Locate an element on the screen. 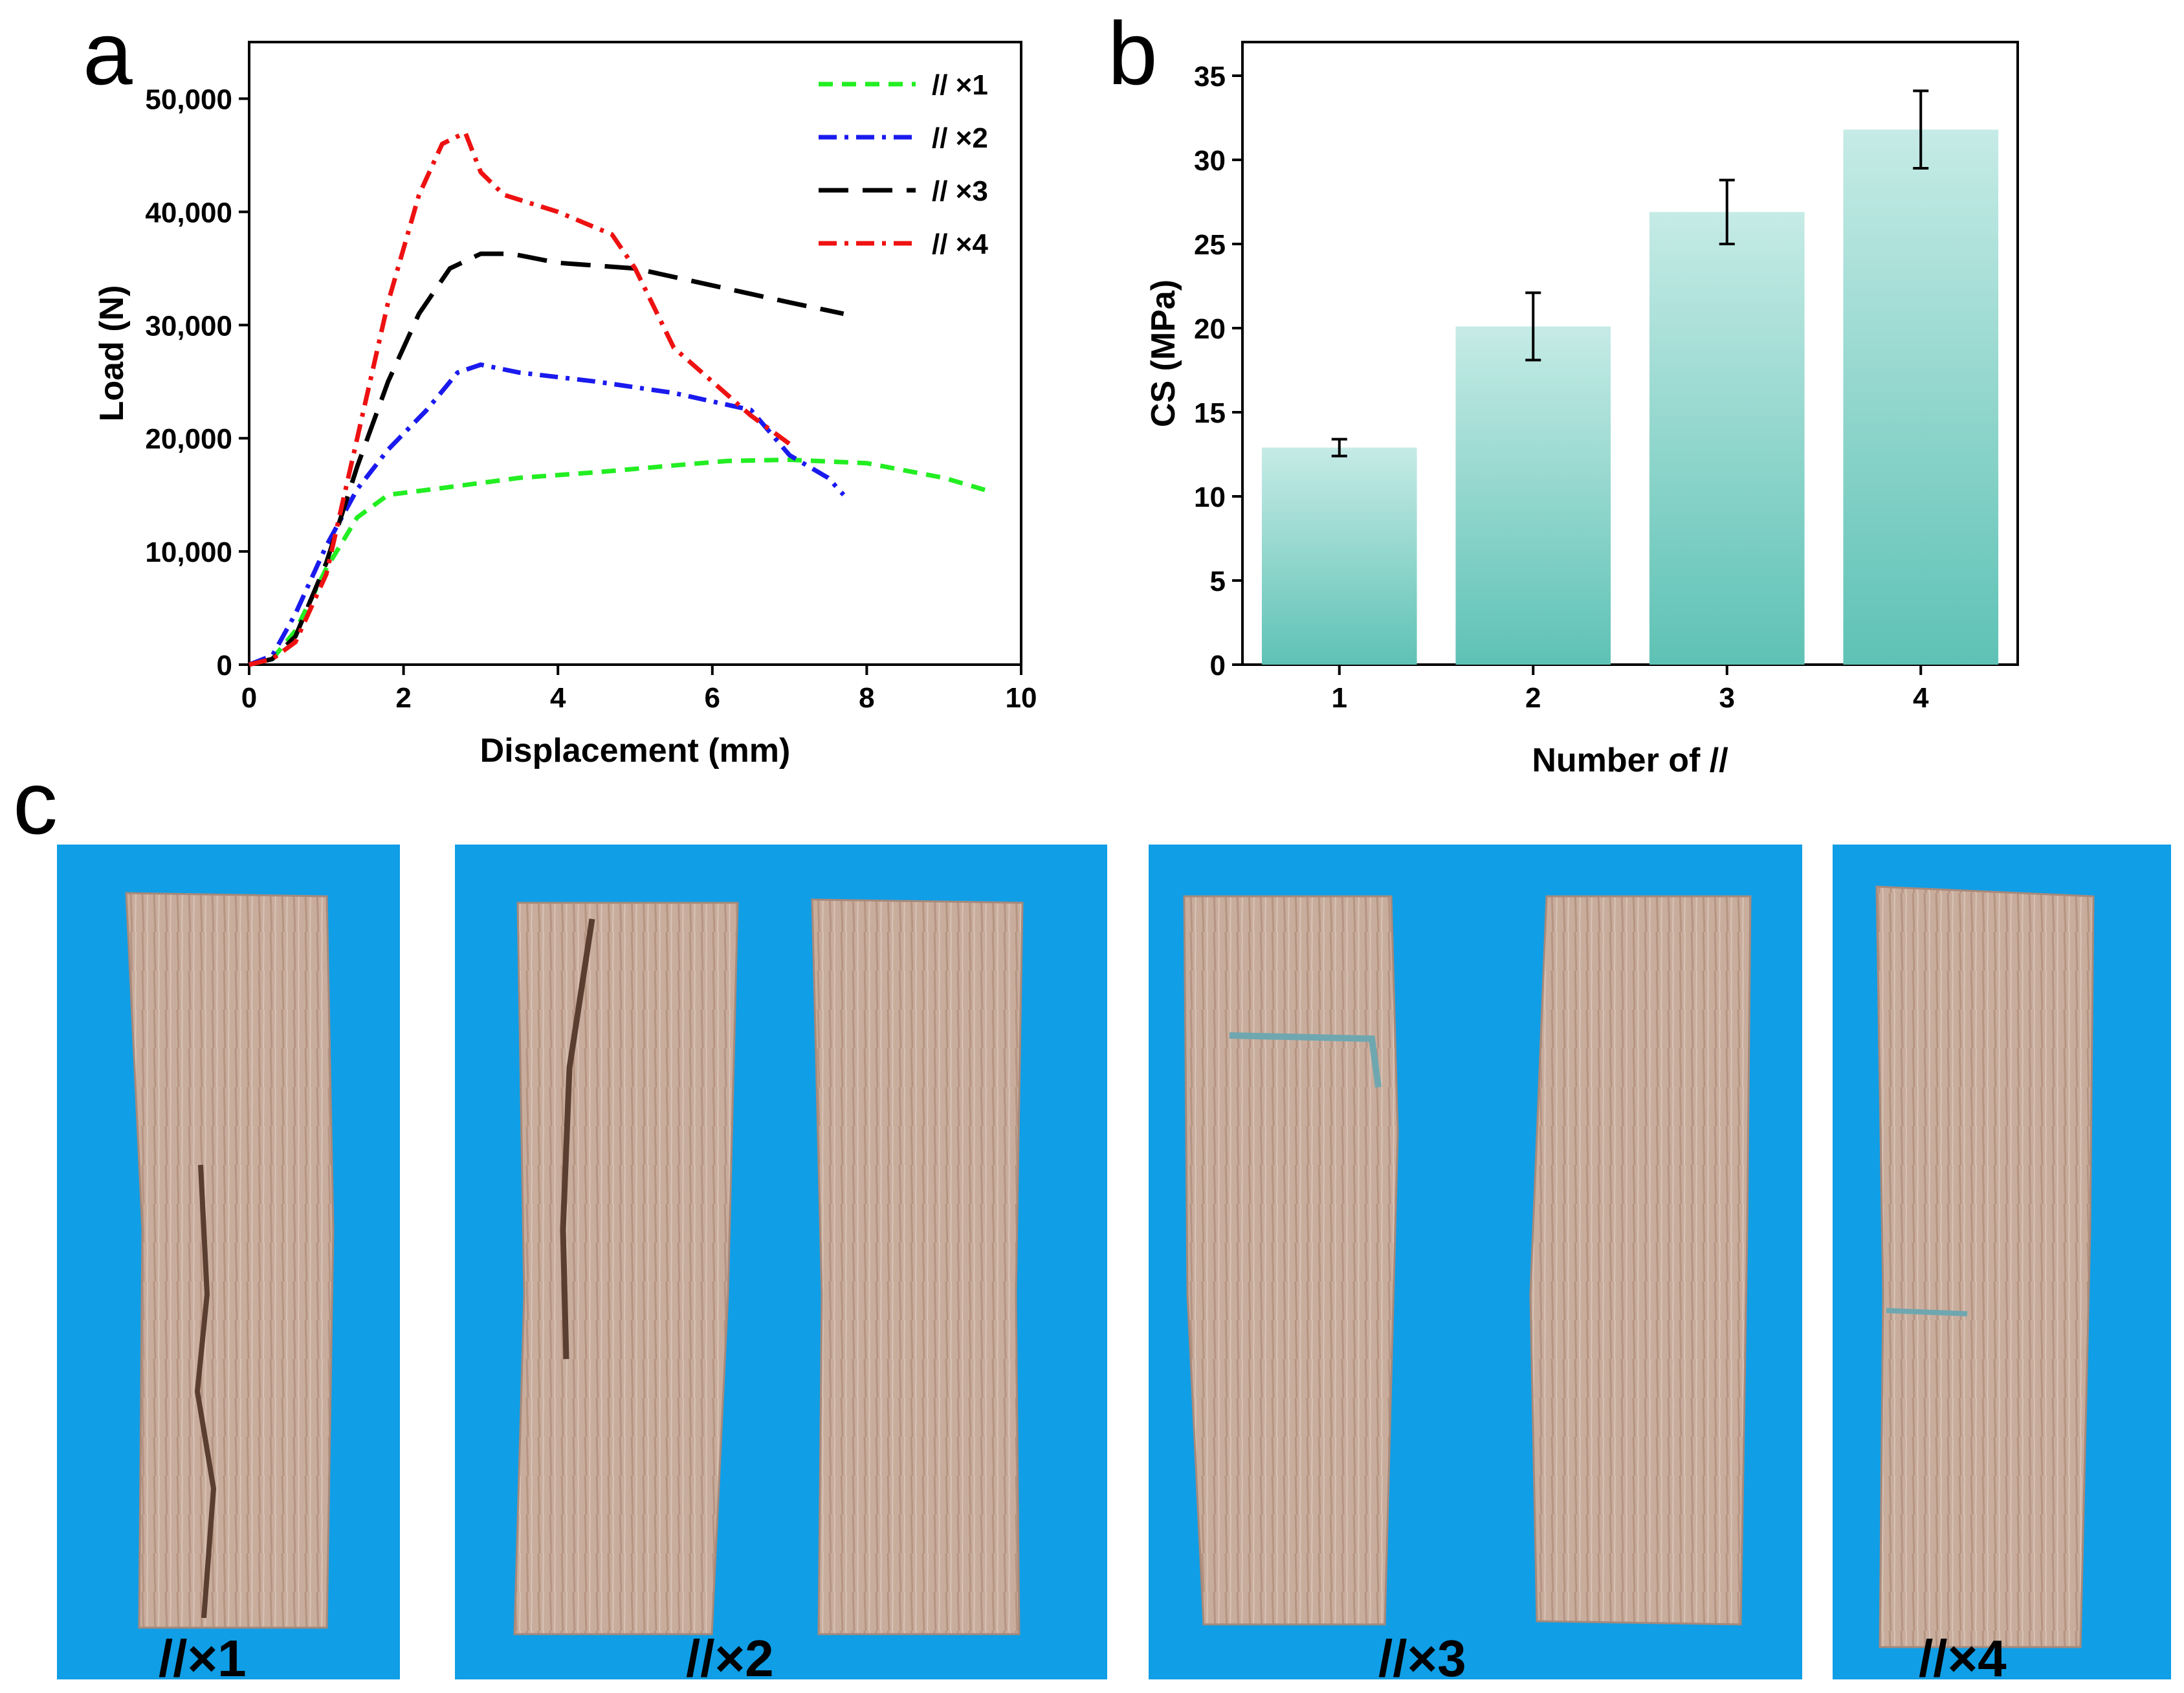 The height and width of the screenshot is (1693, 2184). photo-label-3: //×3 is located at coordinates (1422, 1658).